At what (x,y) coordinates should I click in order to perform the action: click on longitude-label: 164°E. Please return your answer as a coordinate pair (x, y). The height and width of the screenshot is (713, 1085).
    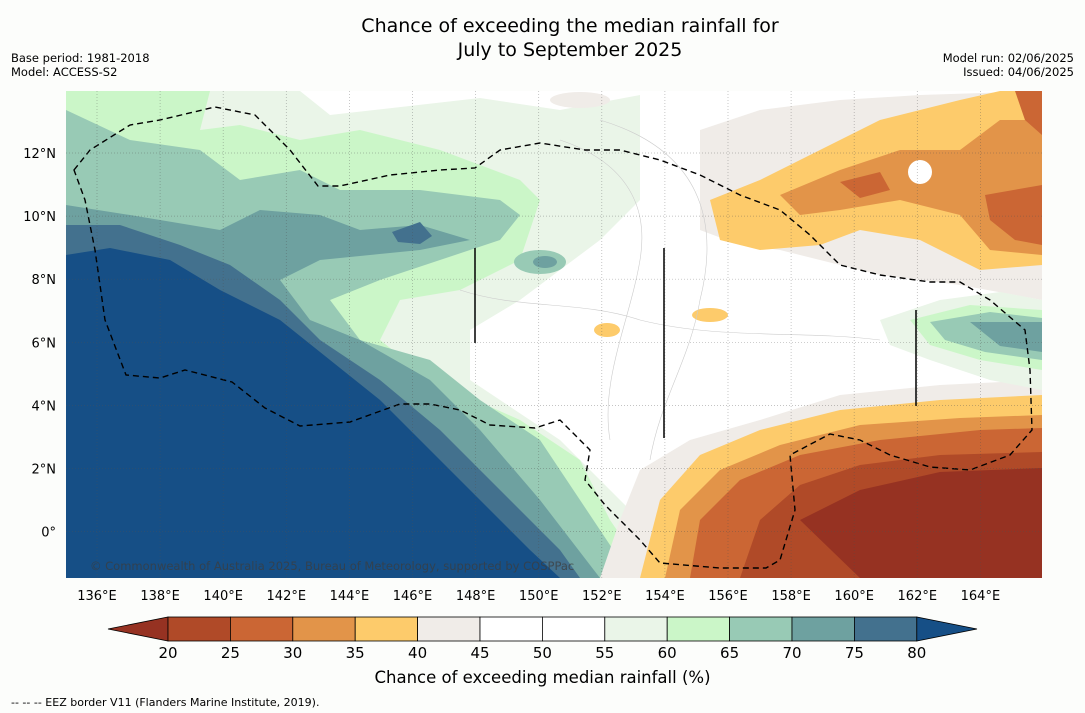
    Looking at the image, I should click on (981, 596).